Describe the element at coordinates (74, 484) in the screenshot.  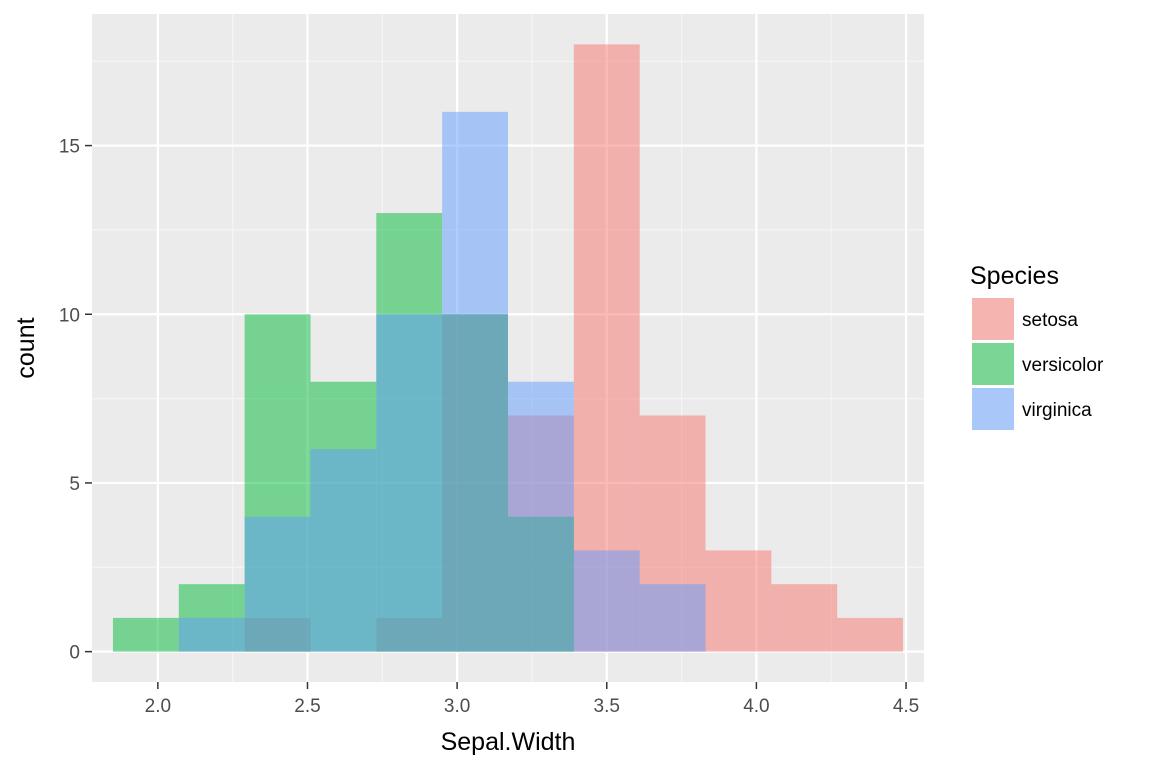
I see `y-tick-label: 5` at that location.